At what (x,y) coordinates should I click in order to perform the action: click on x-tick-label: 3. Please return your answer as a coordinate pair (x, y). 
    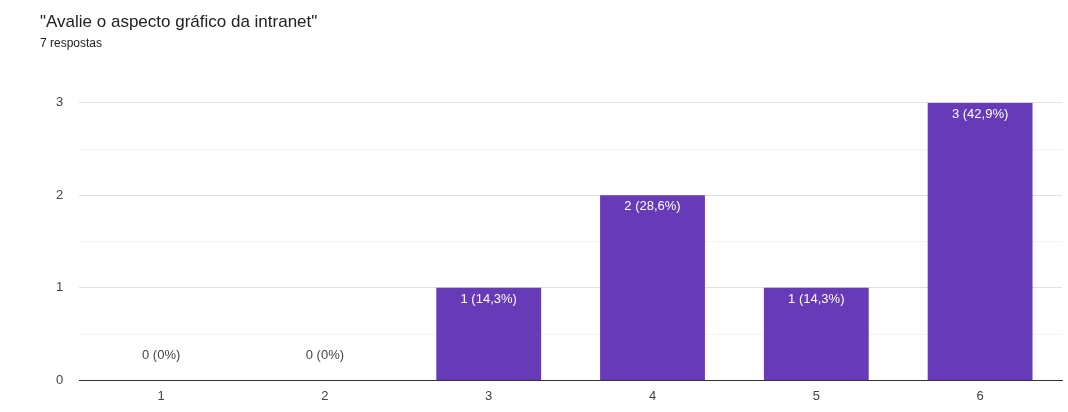
    Looking at the image, I should click on (489, 395).